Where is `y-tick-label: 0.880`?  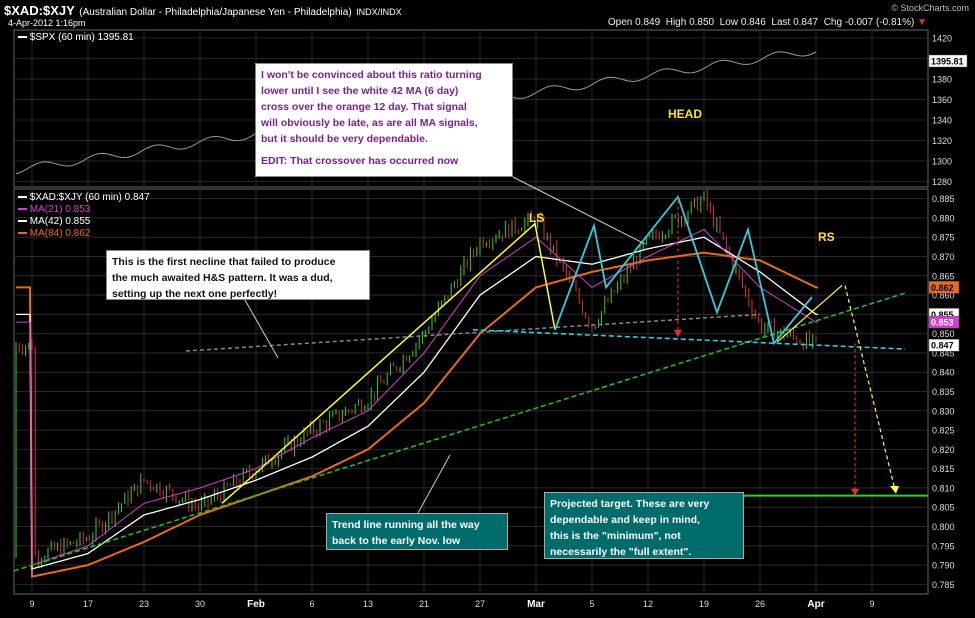 y-tick-label: 0.880 is located at coordinates (943, 218).